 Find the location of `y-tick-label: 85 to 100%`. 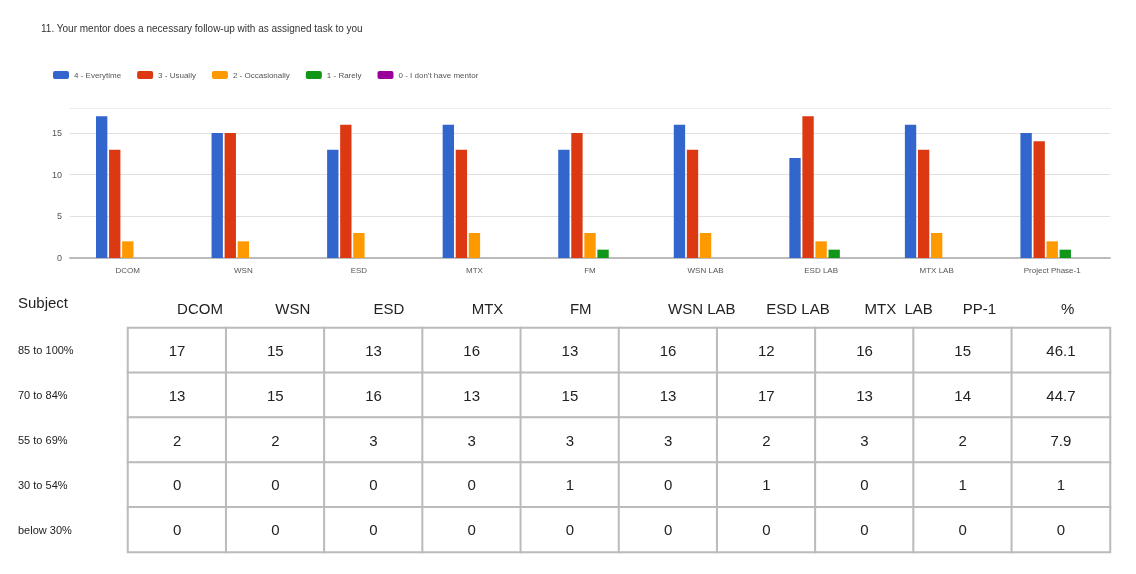

y-tick-label: 85 to 100% is located at coordinates (46, 350).